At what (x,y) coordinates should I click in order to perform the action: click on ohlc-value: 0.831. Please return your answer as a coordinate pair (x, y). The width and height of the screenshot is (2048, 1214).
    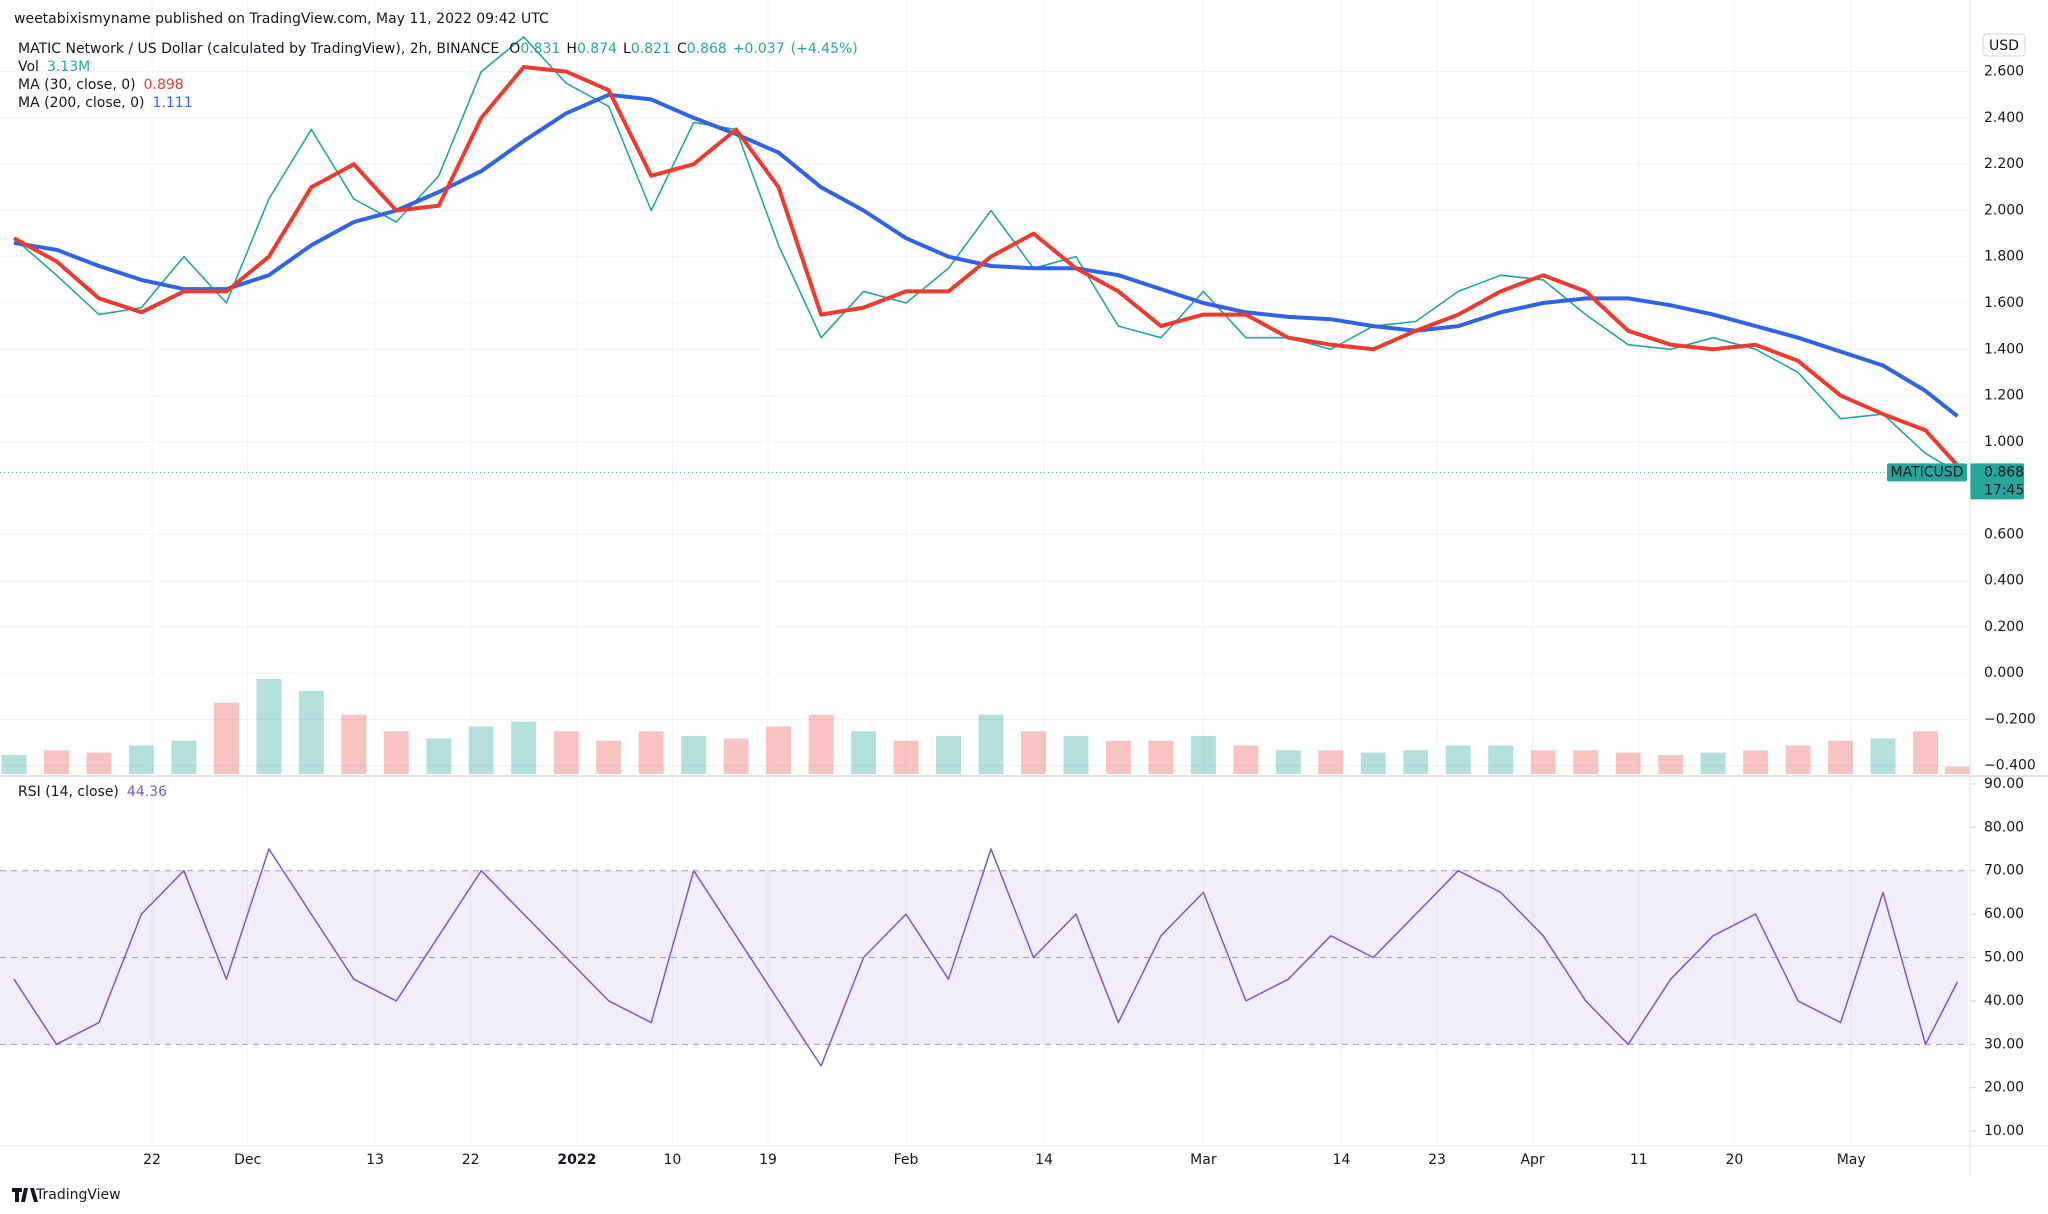
    Looking at the image, I should click on (540, 49).